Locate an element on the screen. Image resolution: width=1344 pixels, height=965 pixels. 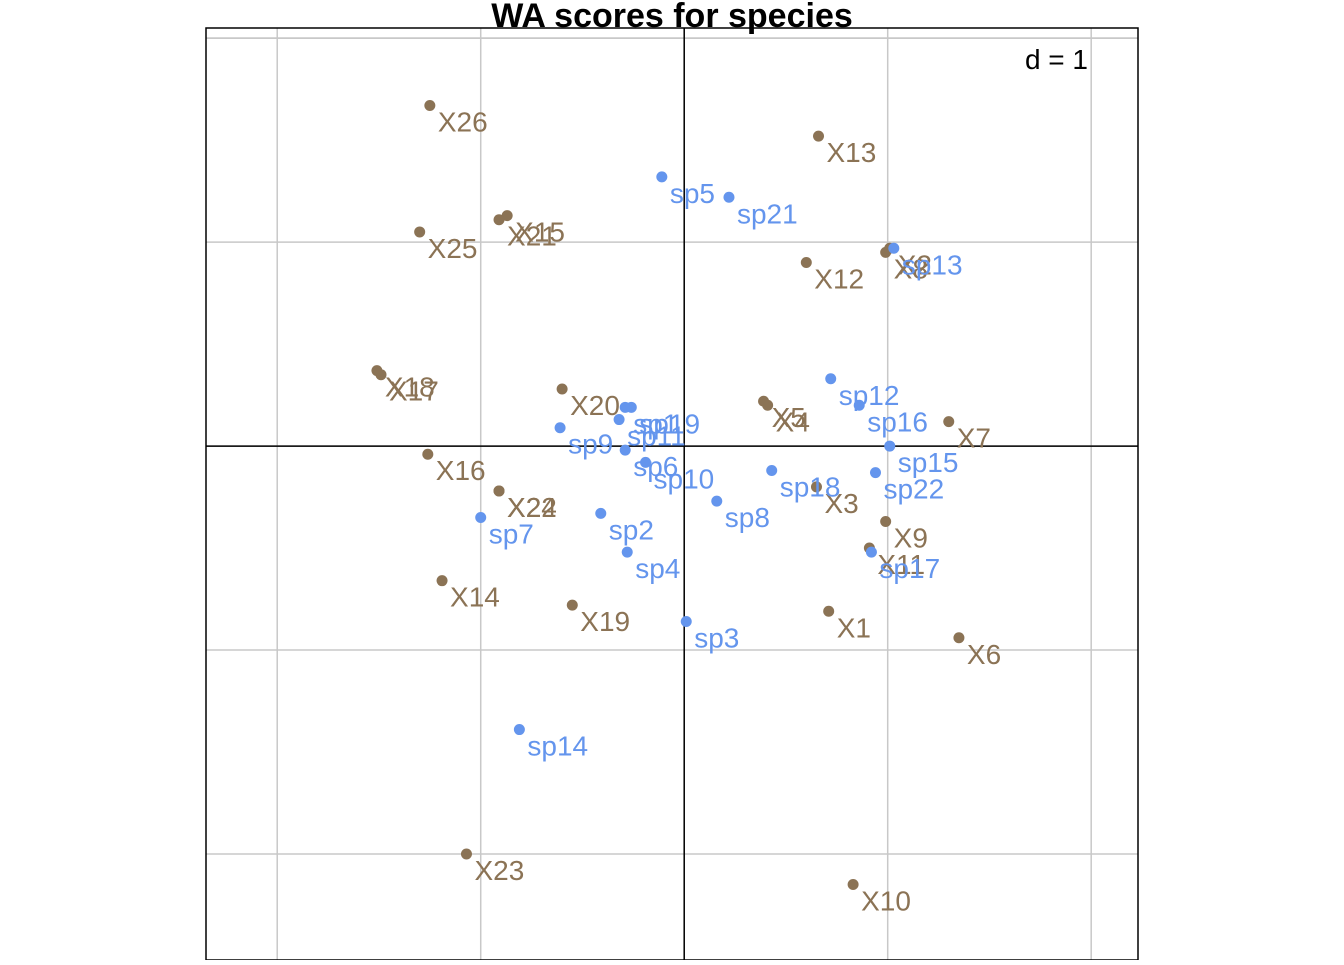
sites-point-x21 is located at coordinates (499, 220).